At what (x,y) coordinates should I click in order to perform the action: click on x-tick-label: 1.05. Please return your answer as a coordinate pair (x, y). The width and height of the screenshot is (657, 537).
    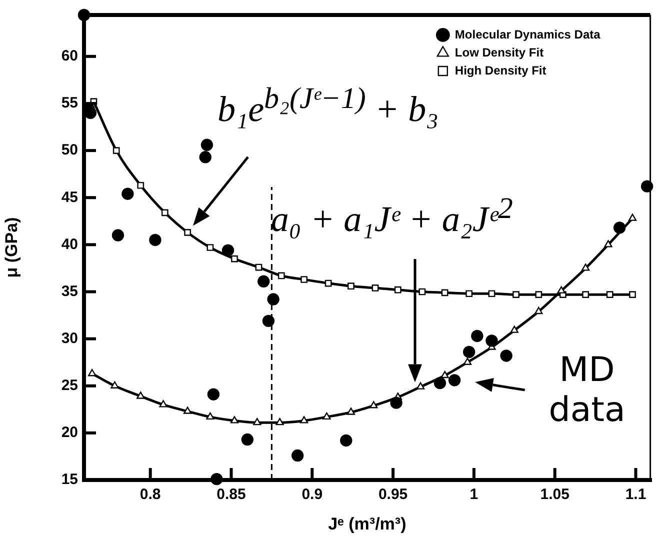
    Looking at the image, I should click on (555, 495).